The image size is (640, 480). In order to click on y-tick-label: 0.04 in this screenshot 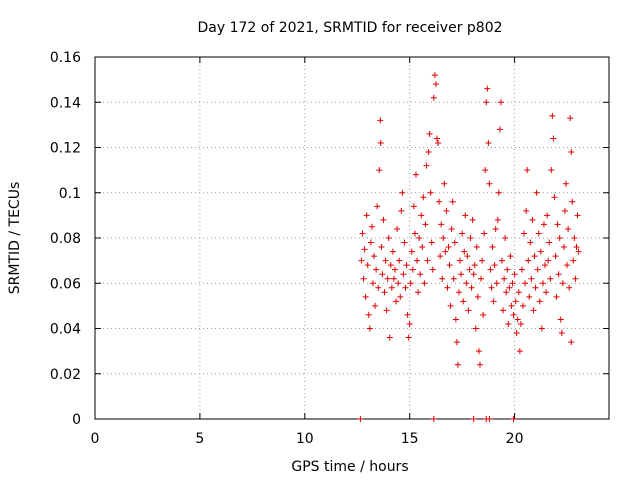, I will do `click(65, 330)`.